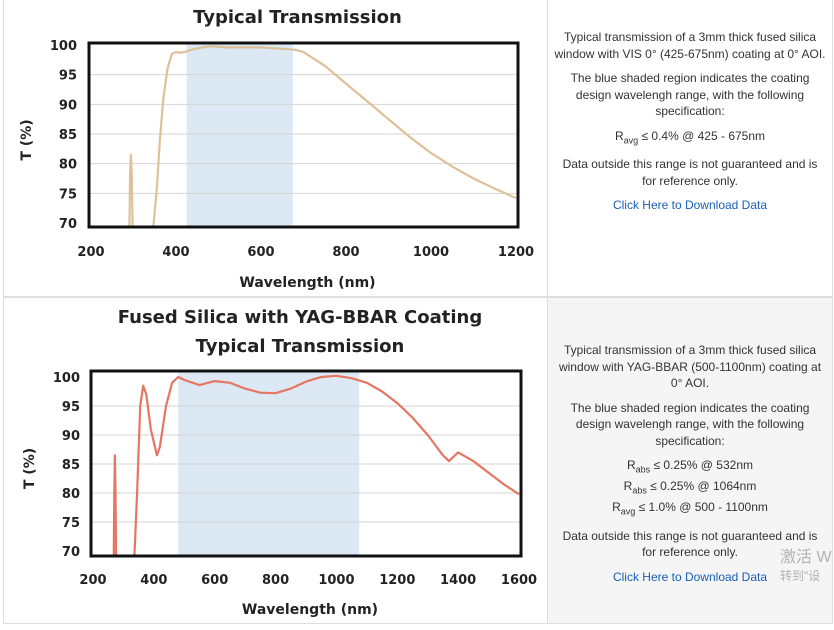 Image resolution: width=834 pixels, height=630 pixels. I want to click on specification-line: Ravg ≤ 0.4% @ 425 - 675nm, so click(690, 138).